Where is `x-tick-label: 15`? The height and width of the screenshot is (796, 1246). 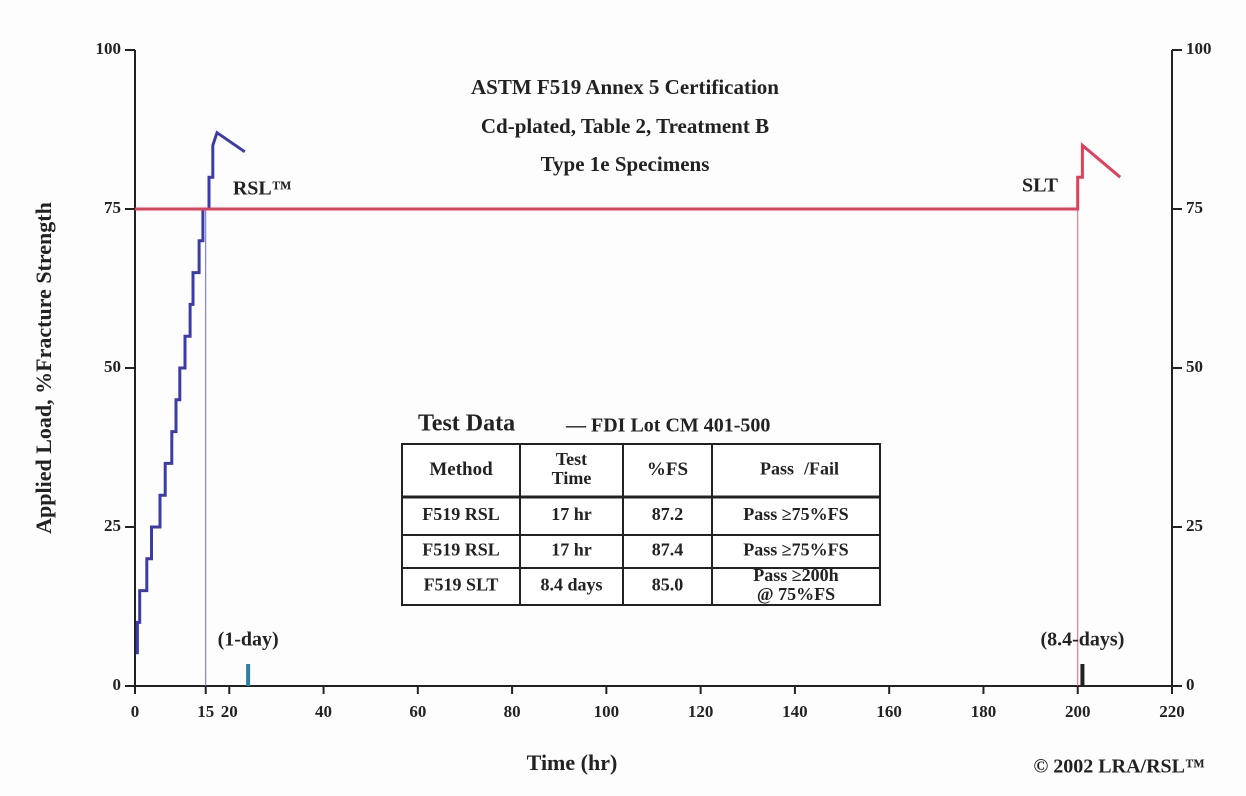 x-tick-label: 15 is located at coordinates (205, 711).